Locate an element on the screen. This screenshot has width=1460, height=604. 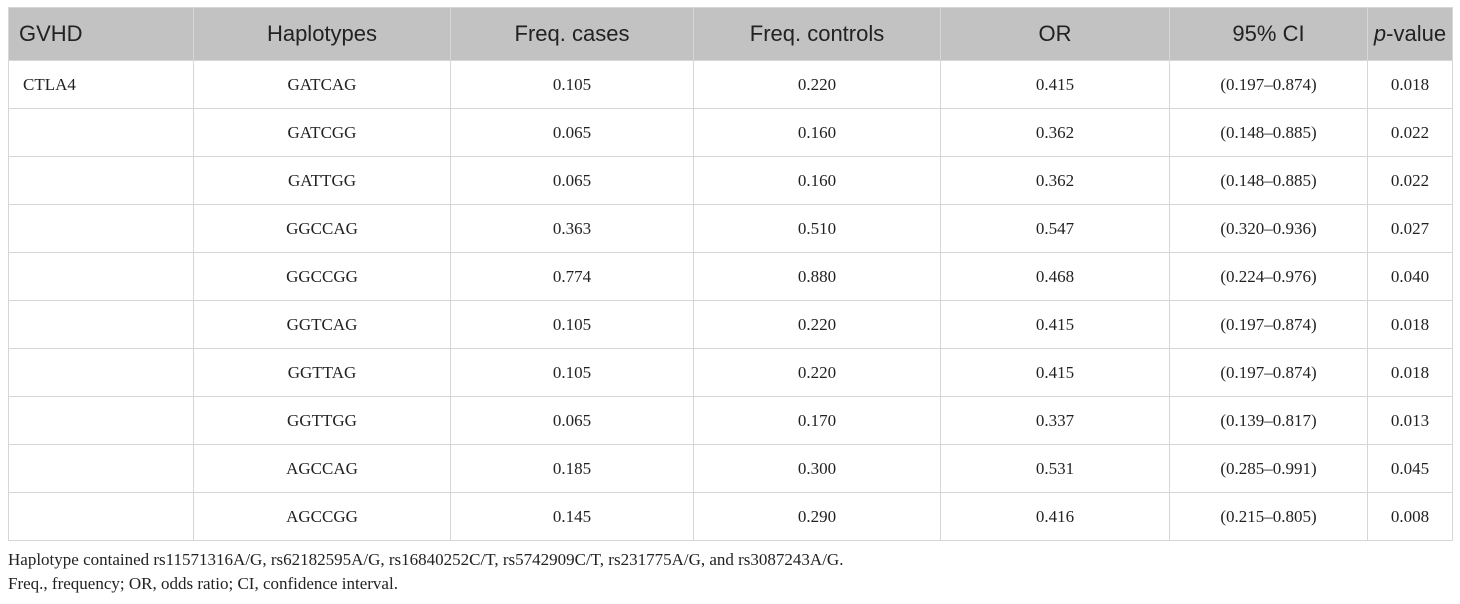
cell-p-value: 0.040 is located at coordinates (1410, 276).